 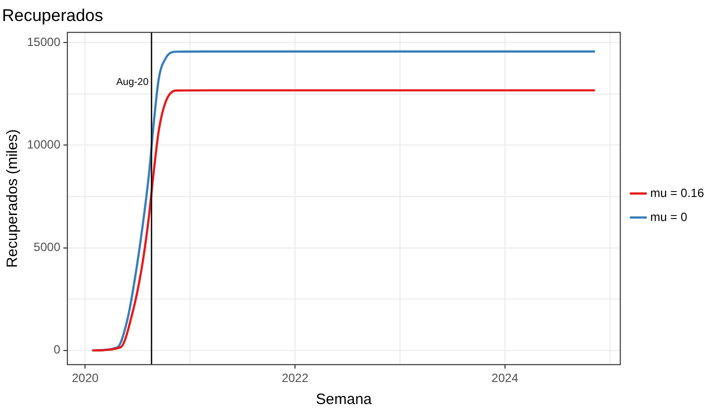 What do you see at coordinates (43, 144) in the screenshot?
I see `y-tick-label: 10000` at bounding box center [43, 144].